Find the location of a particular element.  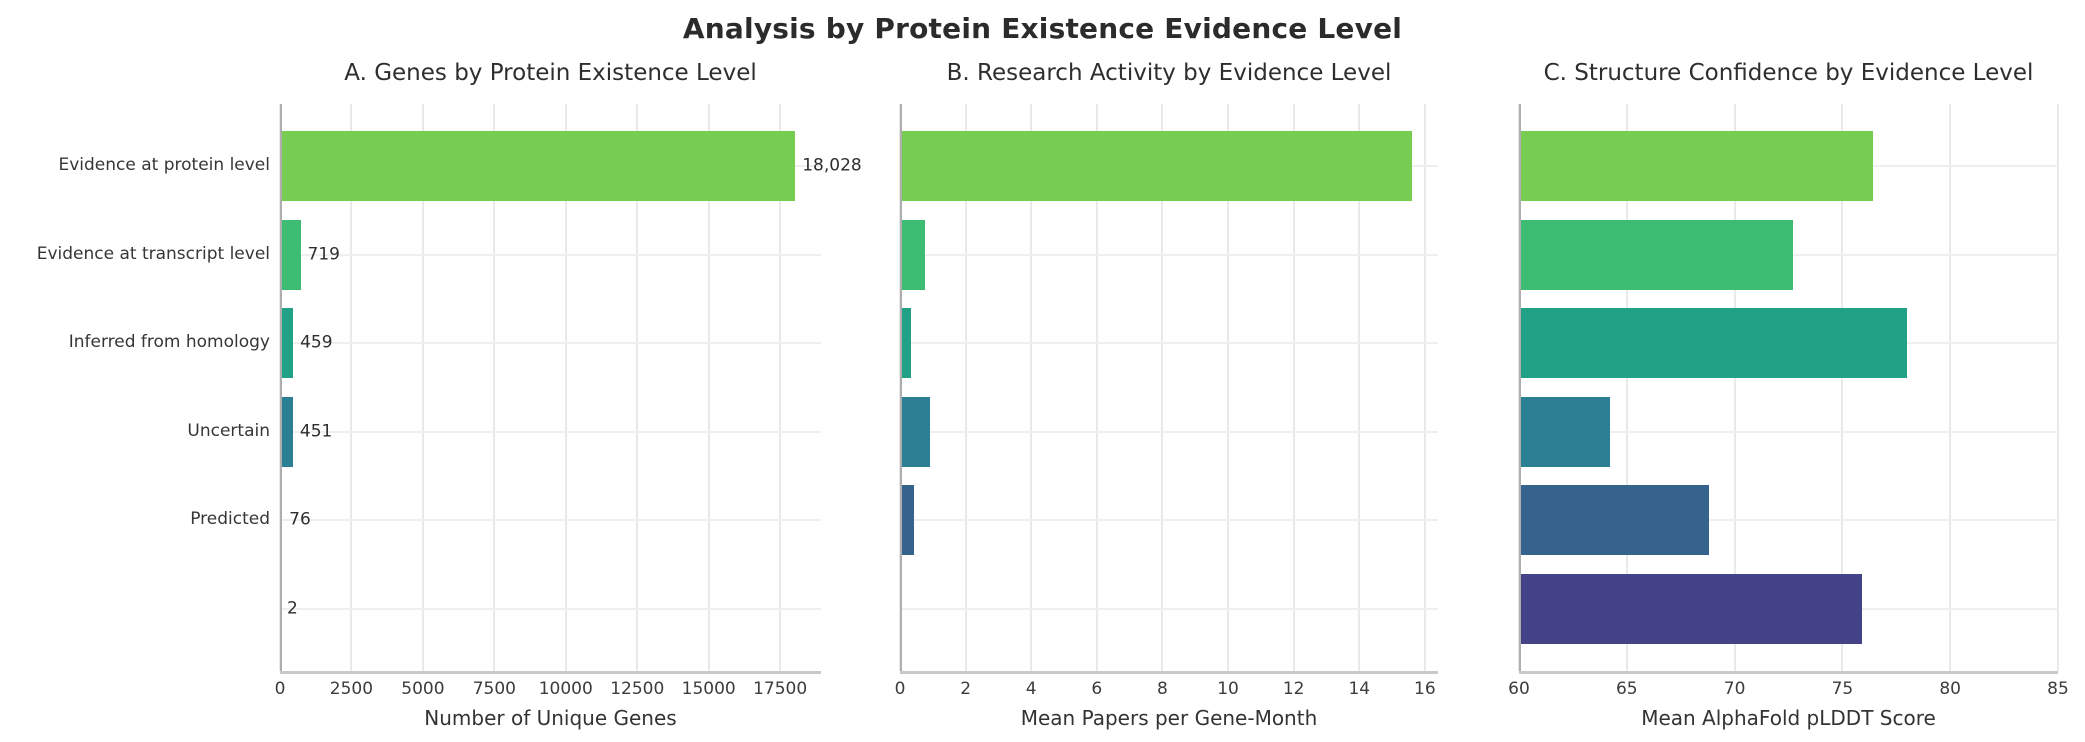

x-tick-label: 85 is located at coordinates (2058, 689).